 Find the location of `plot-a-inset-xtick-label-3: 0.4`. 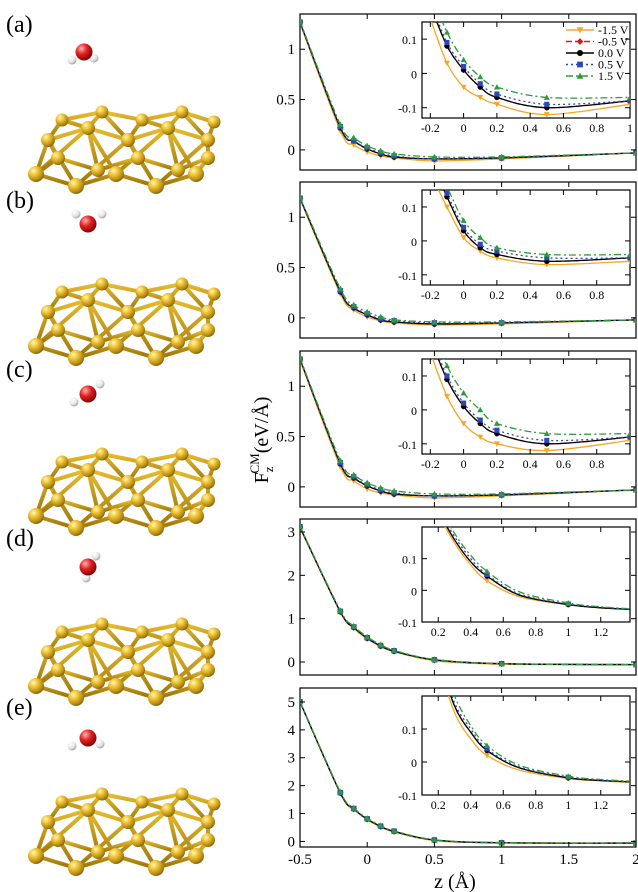

plot-a-inset-xtick-label-3: 0.4 is located at coordinates (530, 128).